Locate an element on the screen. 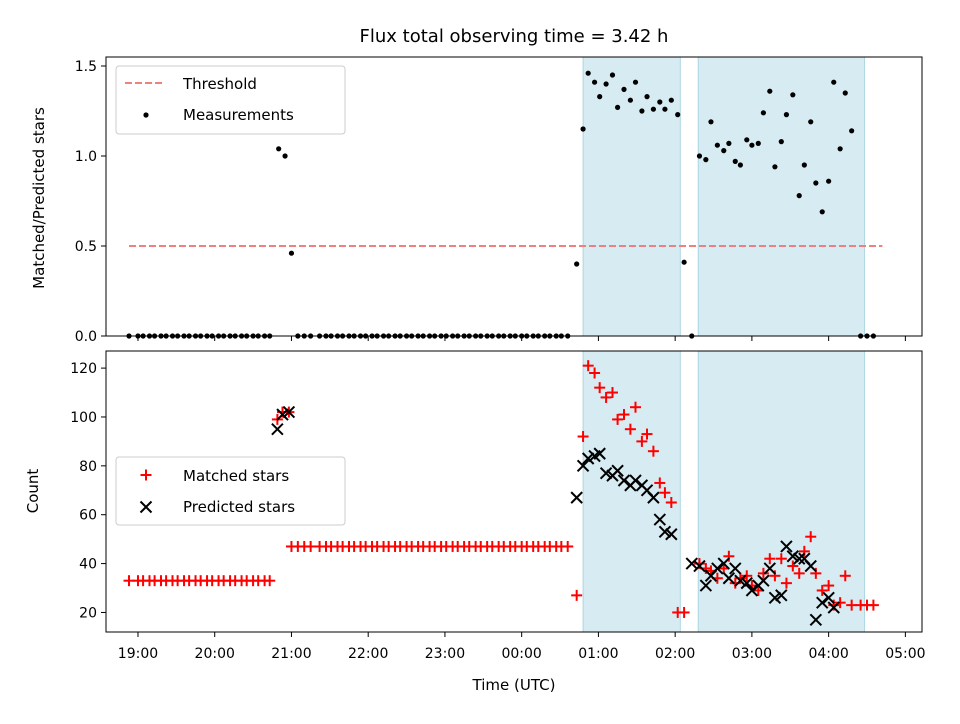  y-tick-label: 80 is located at coordinates (88, 467).